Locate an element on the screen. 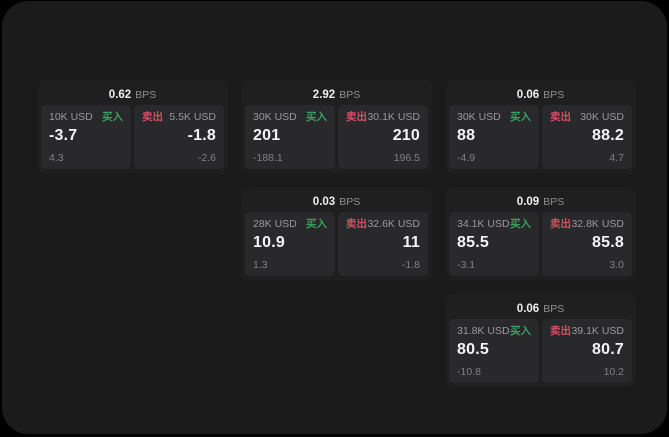  sell-delta: -2.6 is located at coordinates (206, 157).